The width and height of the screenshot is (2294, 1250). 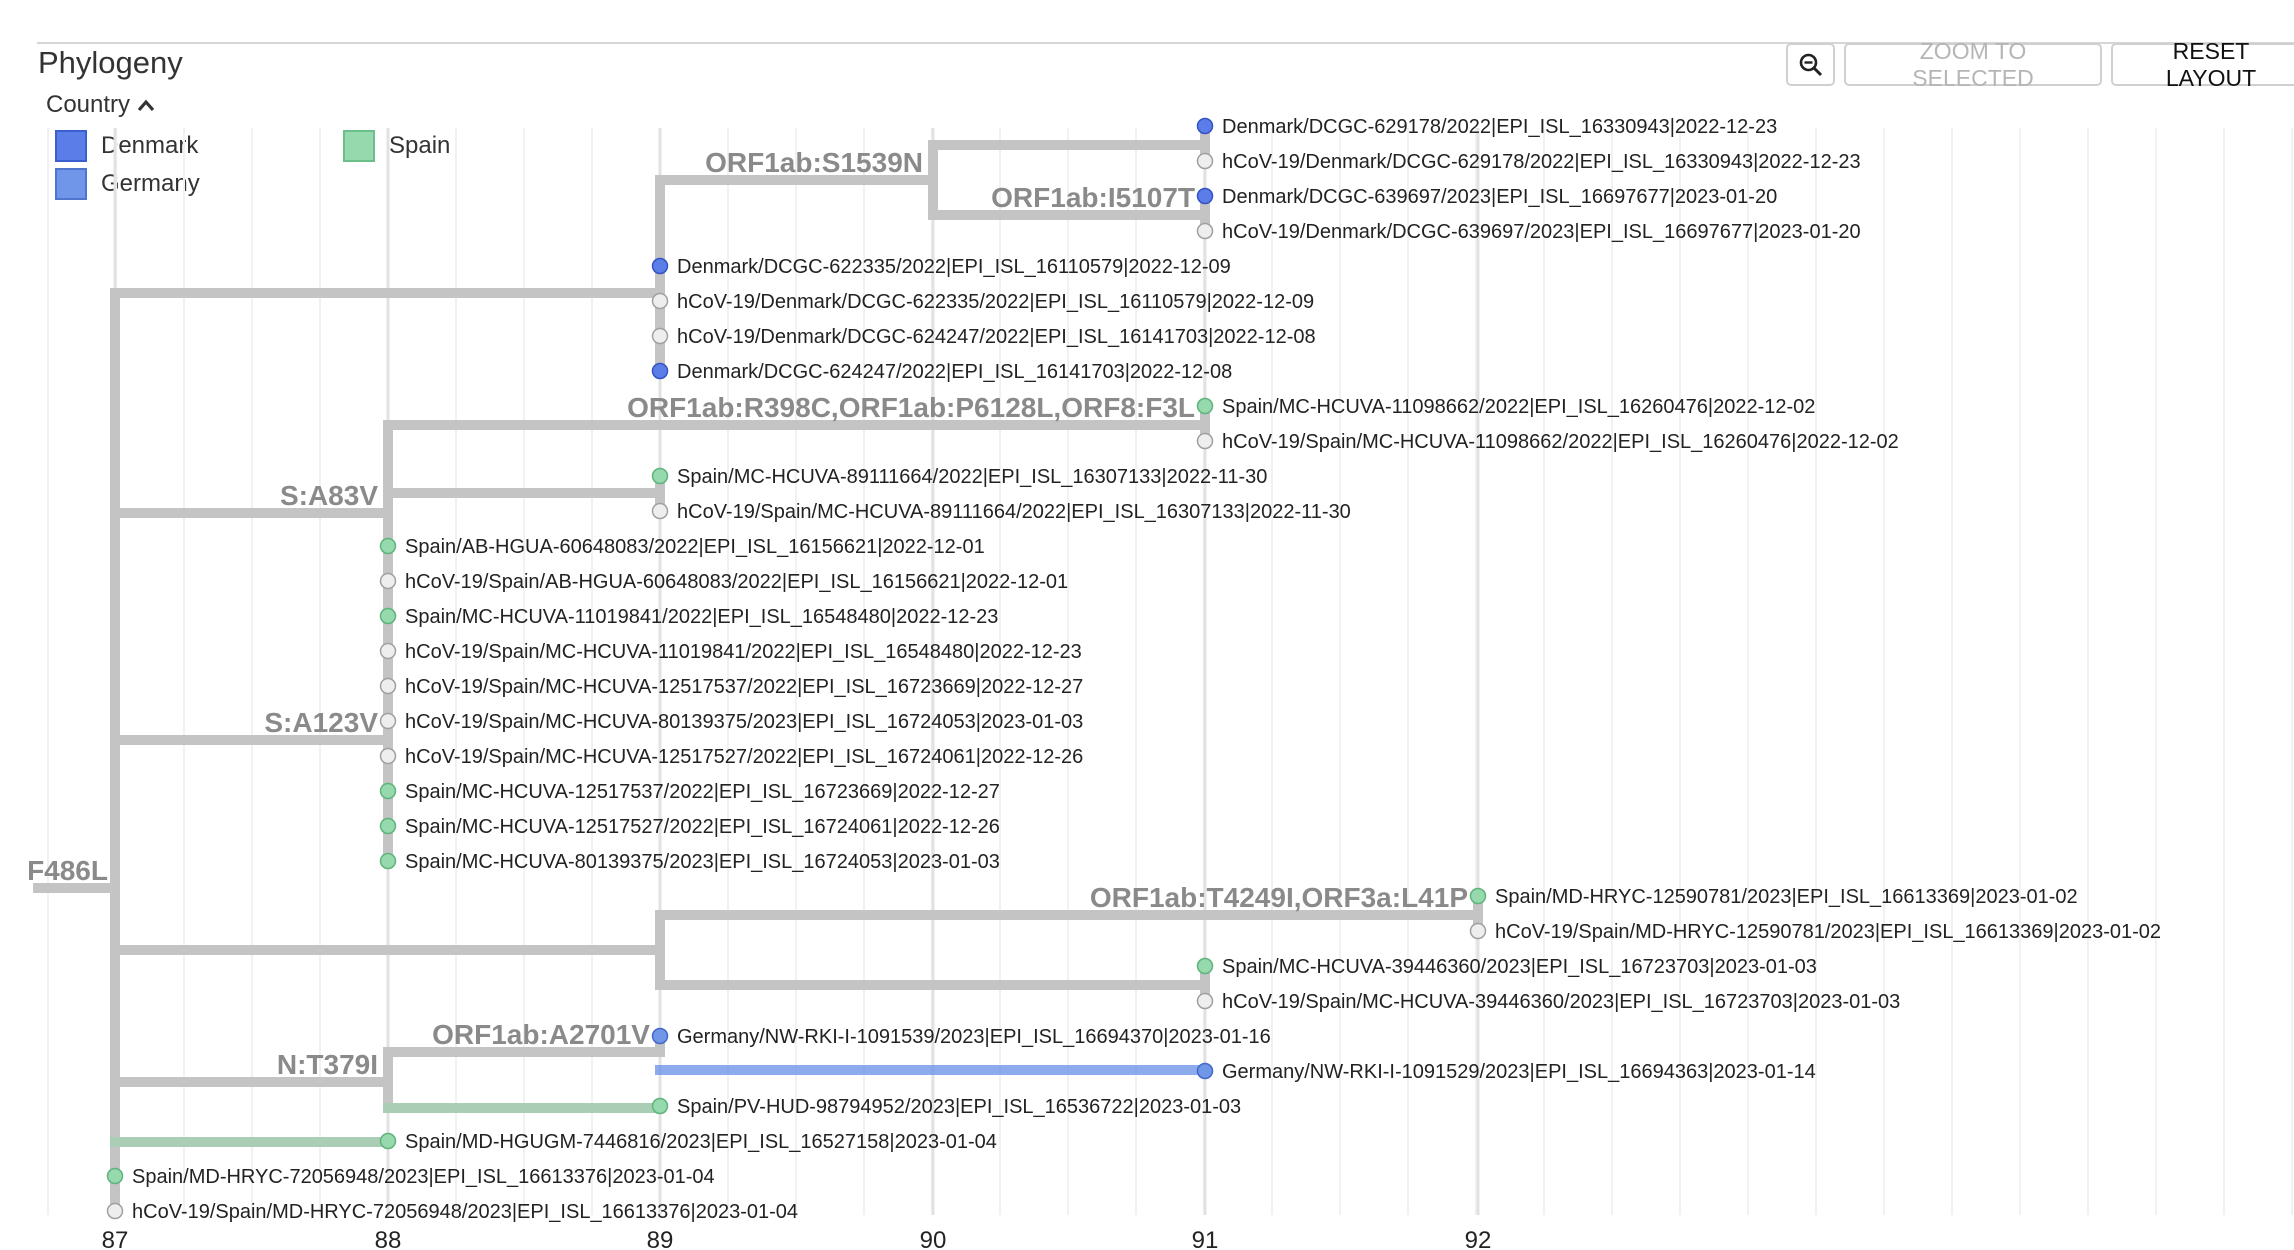 What do you see at coordinates (660, 1238) in the screenshot?
I see `axis-tick-label: 89` at bounding box center [660, 1238].